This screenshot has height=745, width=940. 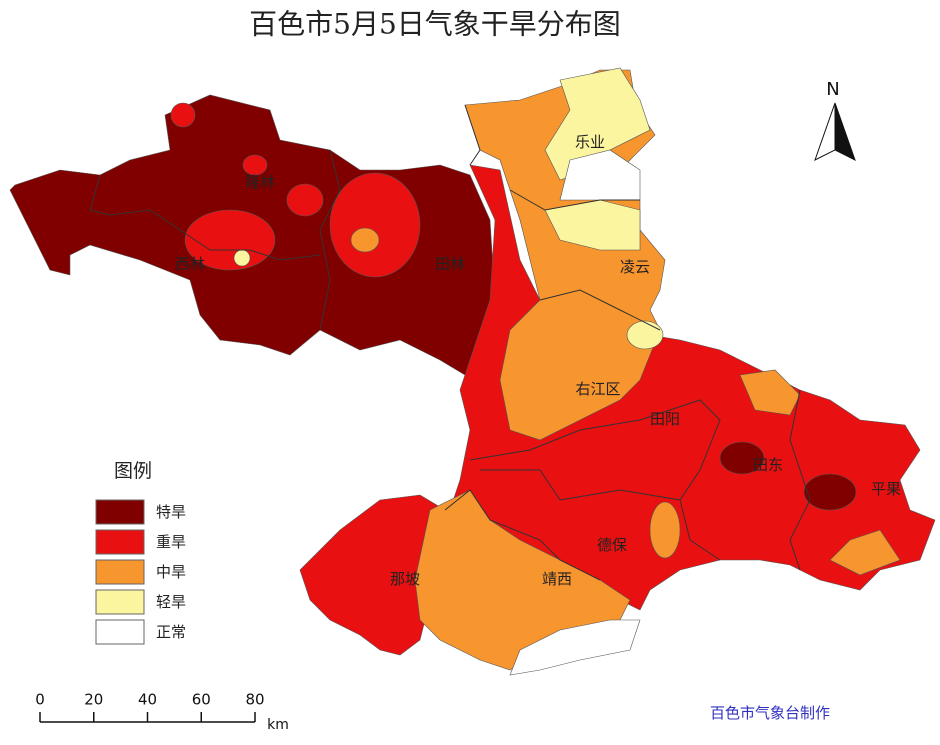 I want to click on map-title: 百色市5月5日气象干旱分布图, so click(x=435, y=24).